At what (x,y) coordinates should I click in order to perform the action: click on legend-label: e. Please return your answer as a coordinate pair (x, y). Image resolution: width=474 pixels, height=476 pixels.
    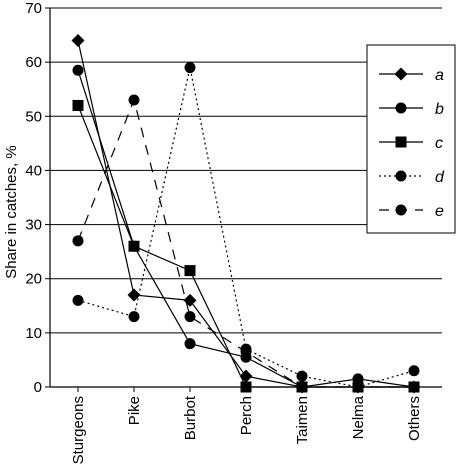
    Looking at the image, I should click on (439, 211).